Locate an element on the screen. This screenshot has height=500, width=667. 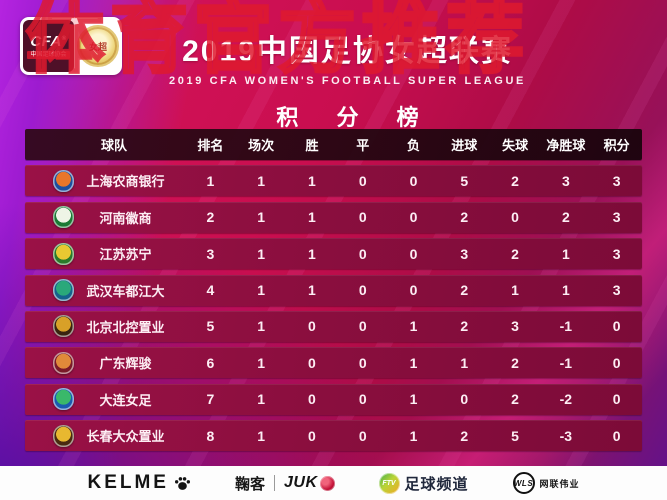
stat-cell-排名: 6 is located at coordinates (210, 362).